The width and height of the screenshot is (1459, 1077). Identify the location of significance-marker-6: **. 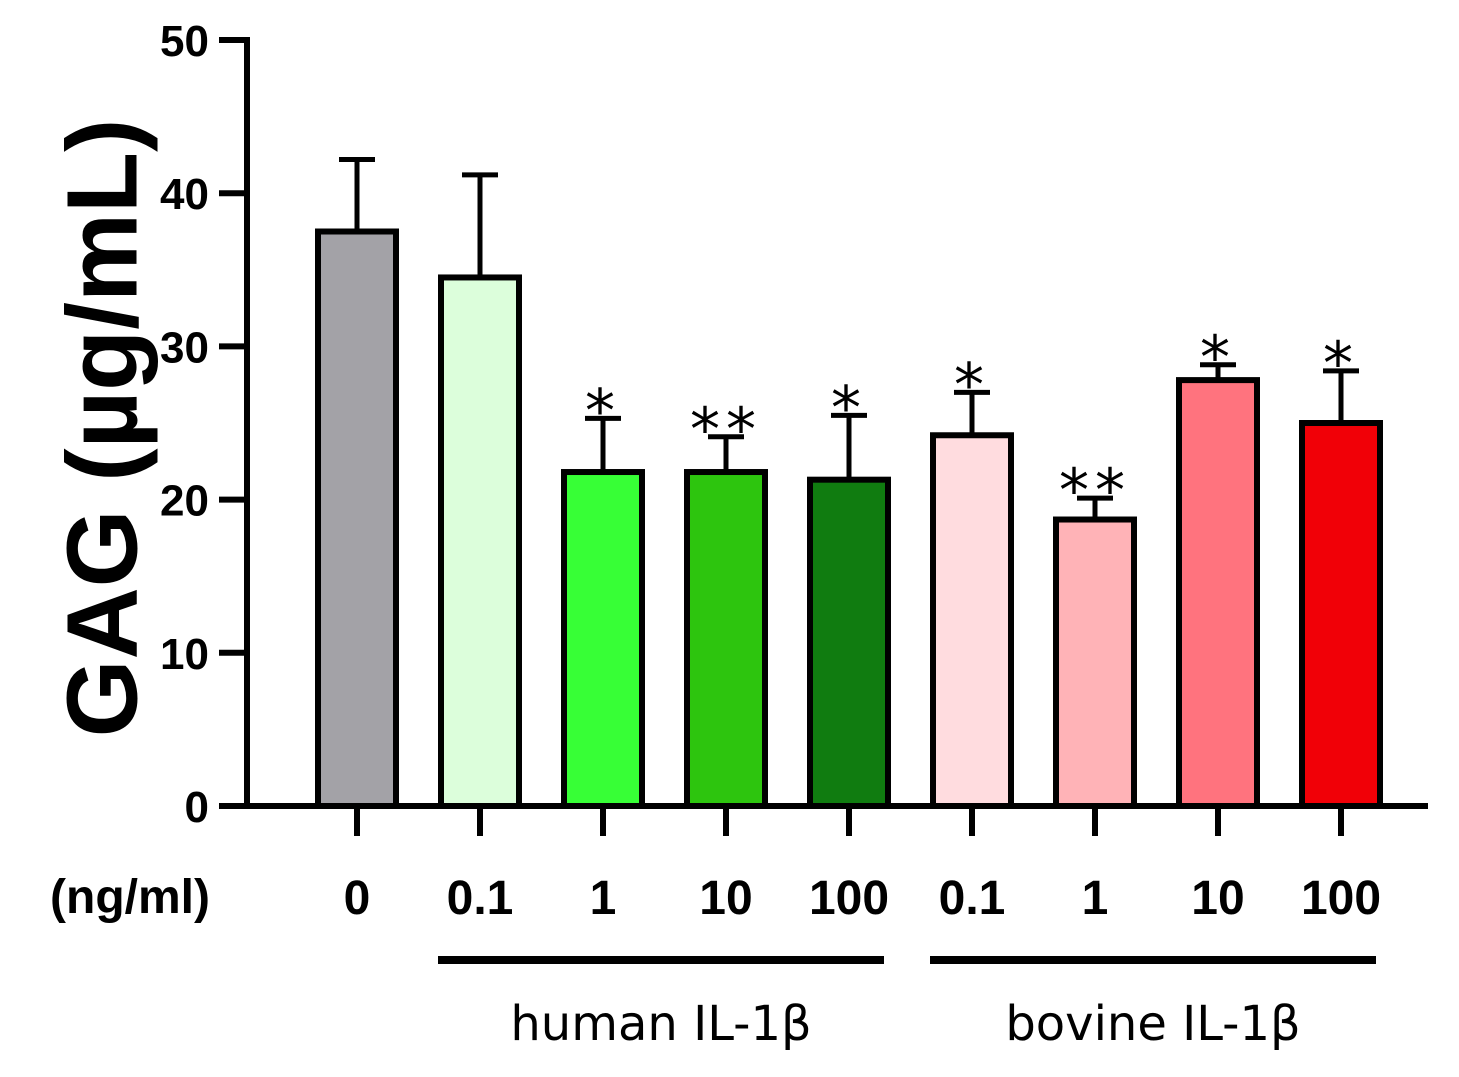
(1095, 491).